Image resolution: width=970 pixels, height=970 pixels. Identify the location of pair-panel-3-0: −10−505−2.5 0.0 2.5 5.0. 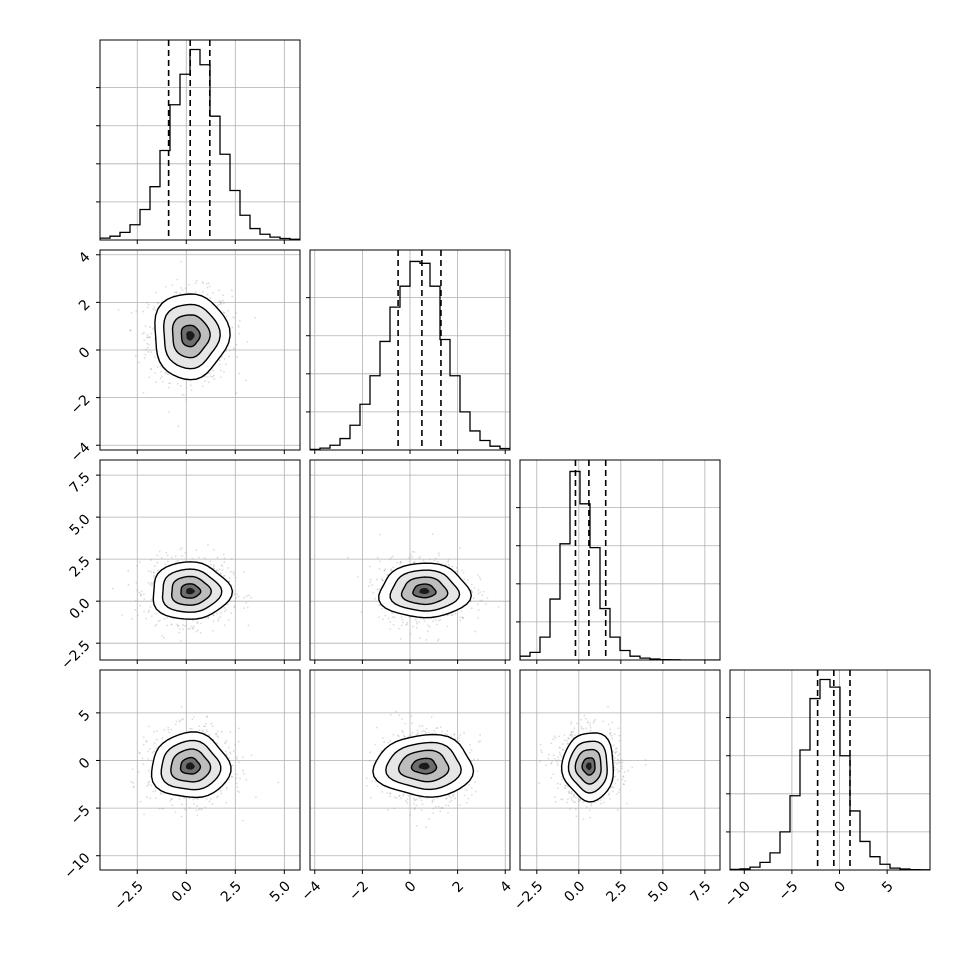
(181, 791).